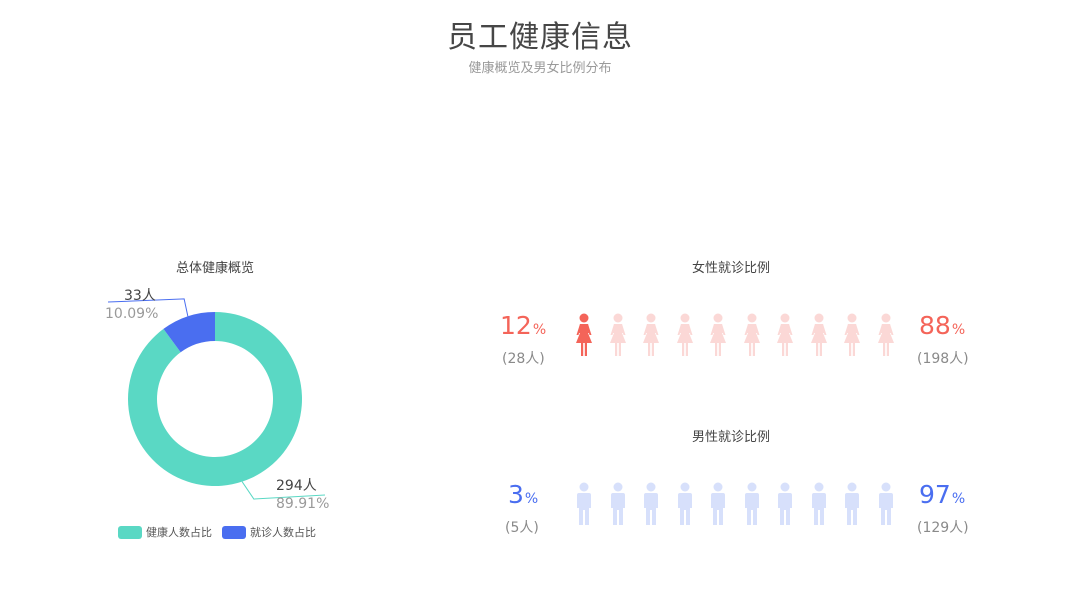  I want to click on donut-legend: 健康人数占比 就诊人数占比, so click(222, 532).